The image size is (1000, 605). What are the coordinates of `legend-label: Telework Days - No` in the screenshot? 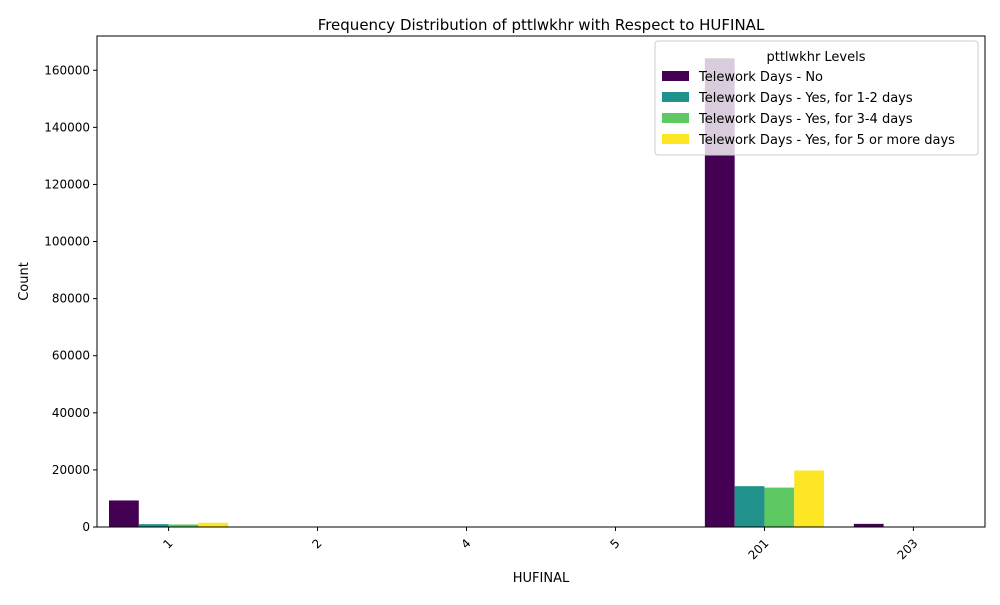 It's located at (760, 77).